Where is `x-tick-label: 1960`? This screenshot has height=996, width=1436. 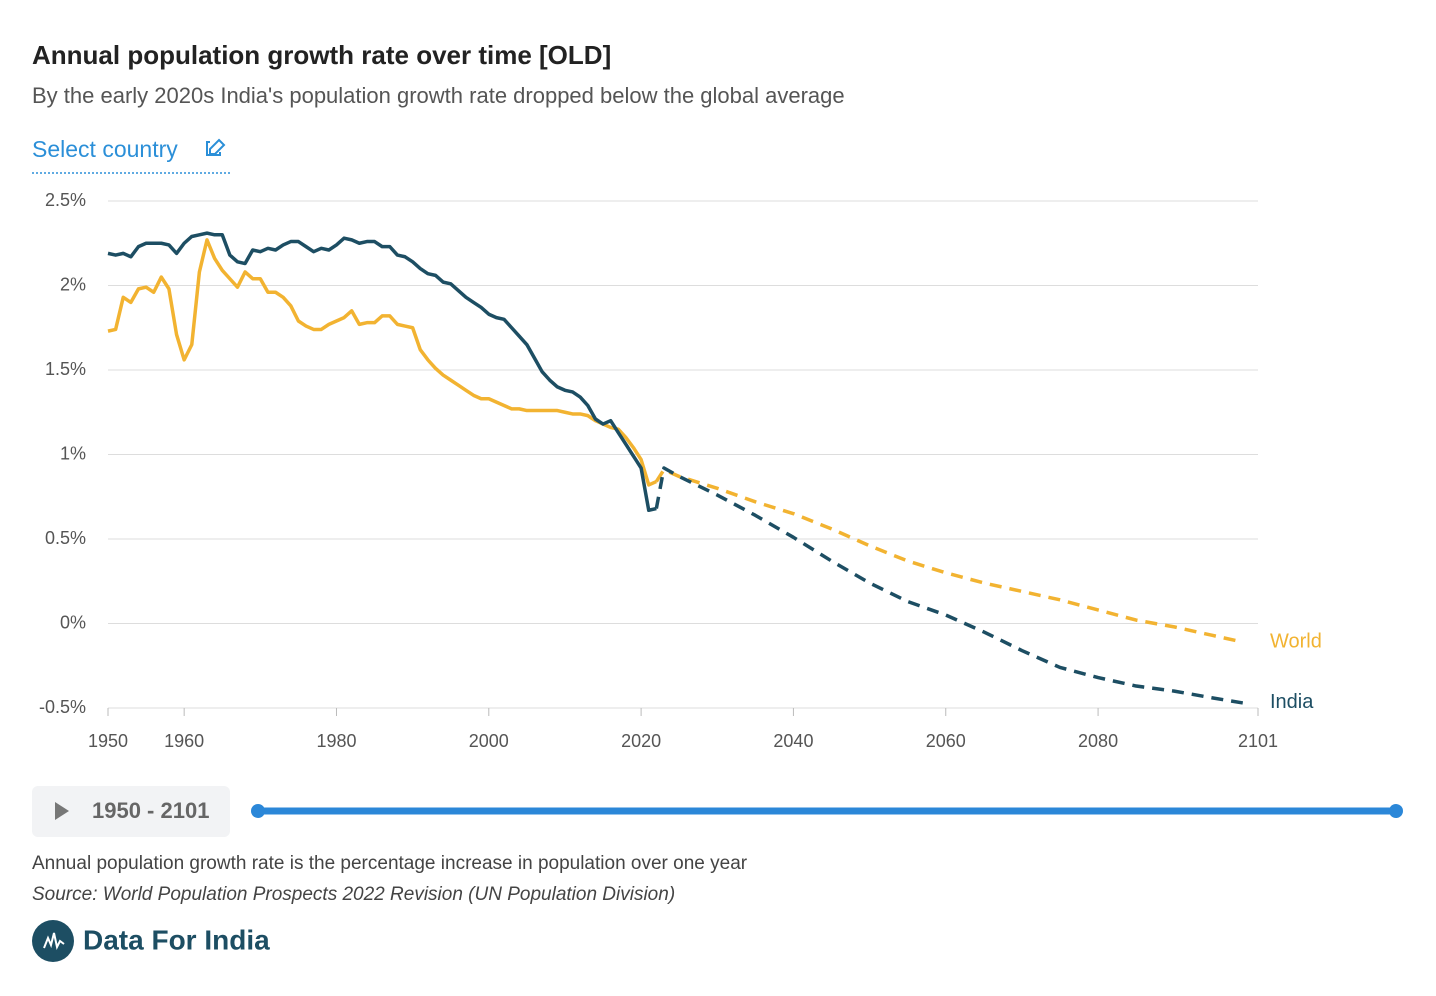 x-tick-label: 1960 is located at coordinates (184, 741).